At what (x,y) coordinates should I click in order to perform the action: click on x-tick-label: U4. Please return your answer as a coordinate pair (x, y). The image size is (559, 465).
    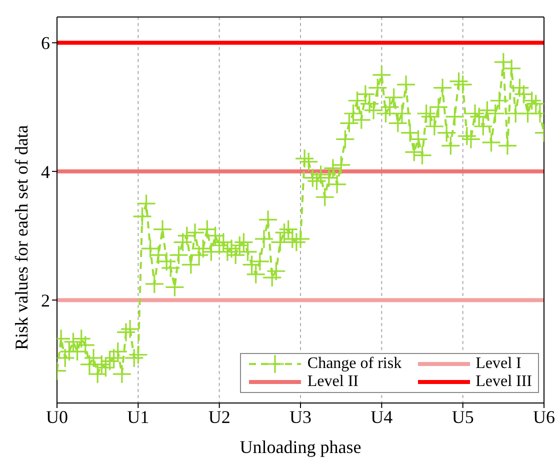
    Looking at the image, I should click on (381, 416).